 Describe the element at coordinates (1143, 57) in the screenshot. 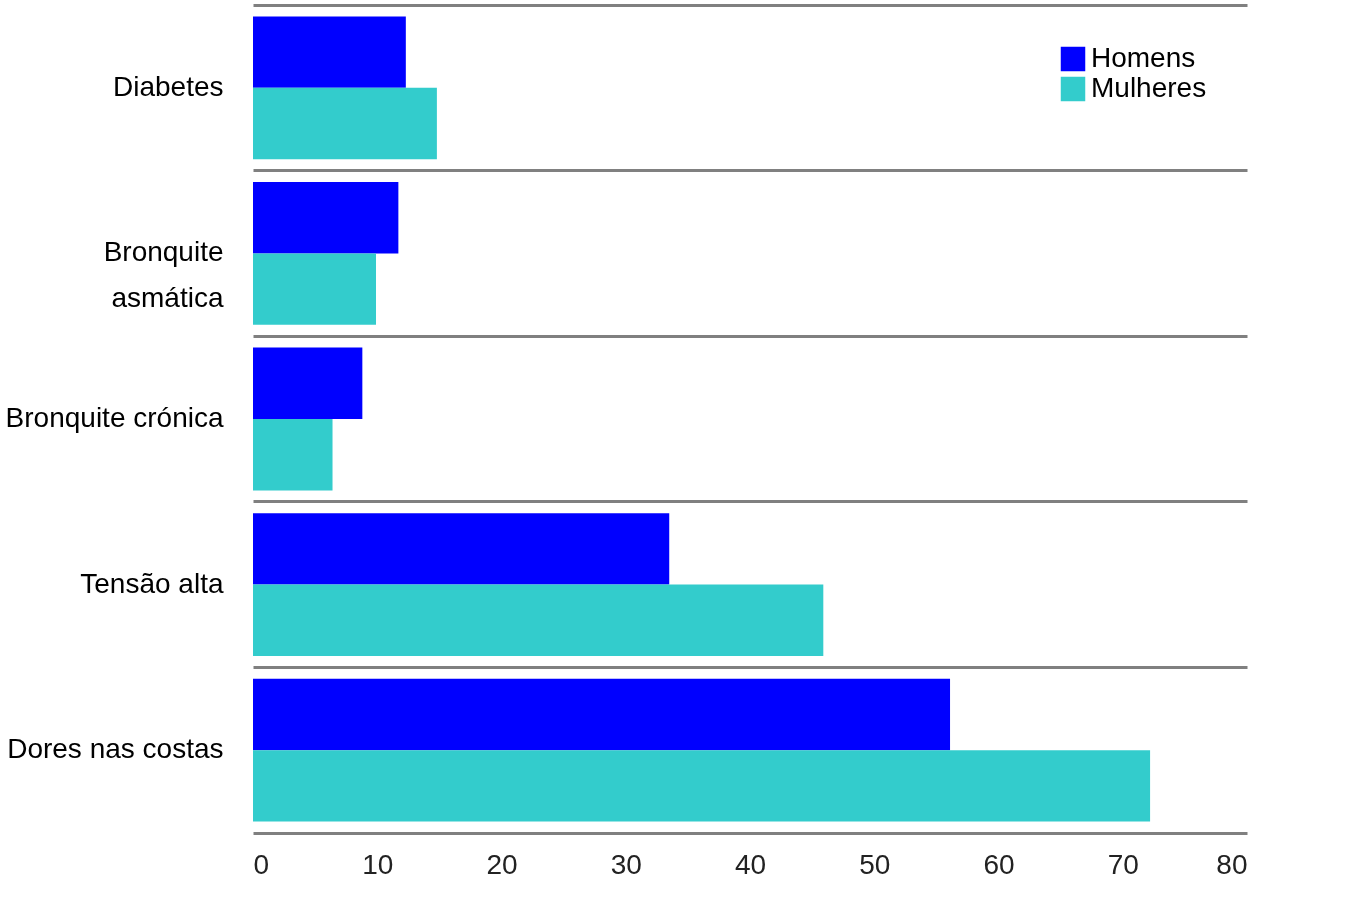

I see `legend-label: Homens` at that location.